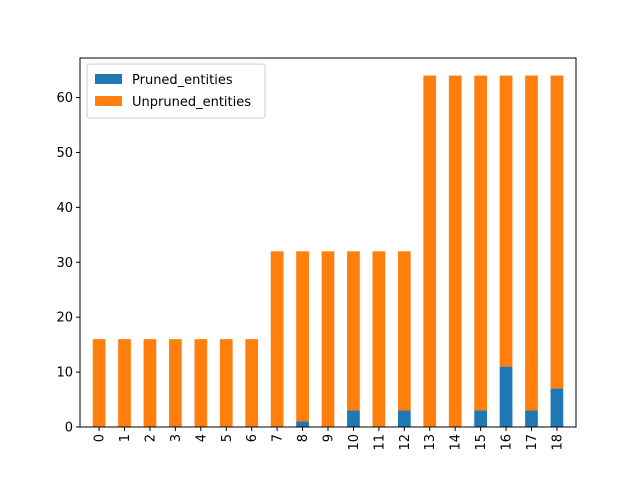  I want to click on x-tick-label-16: 16, so click(507, 442).